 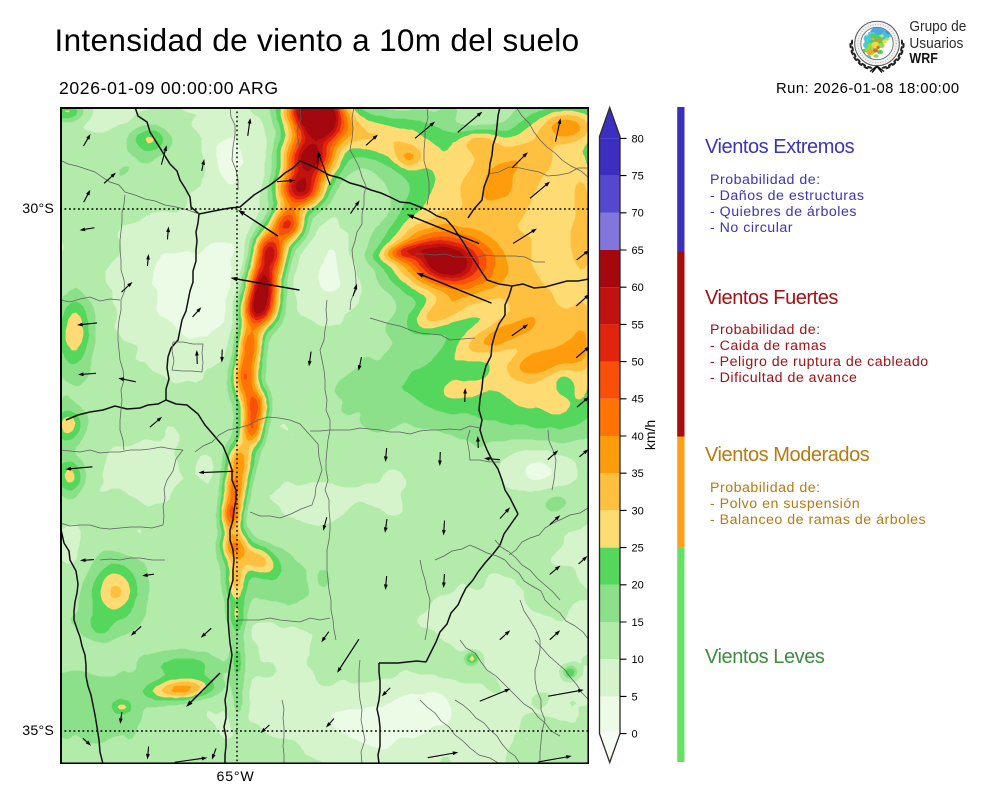 What do you see at coordinates (635, 735) in the screenshot?
I see `svg-text: 0` at bounding box center [635, 735].